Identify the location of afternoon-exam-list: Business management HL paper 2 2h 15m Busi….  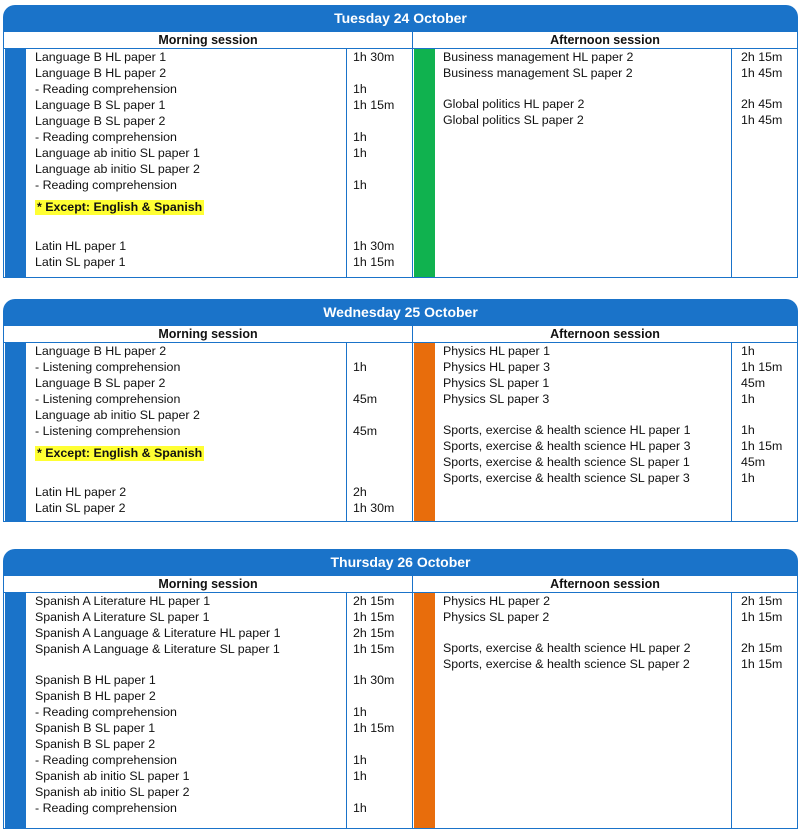
(618, 88).